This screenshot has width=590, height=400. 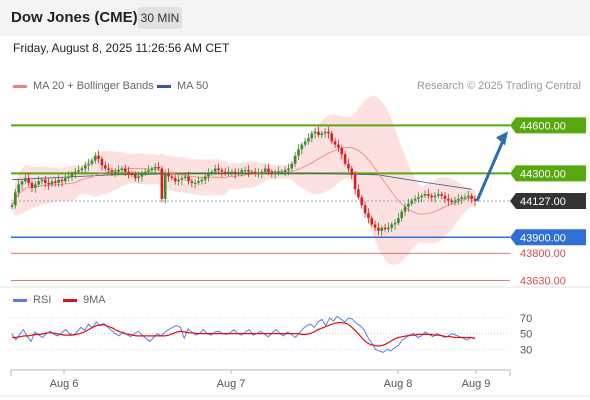 What do you see at coordinates (543, 202) in the screenshot?
I see `price-label-44127.00: 44127.00` at bounding box center [543, 202].